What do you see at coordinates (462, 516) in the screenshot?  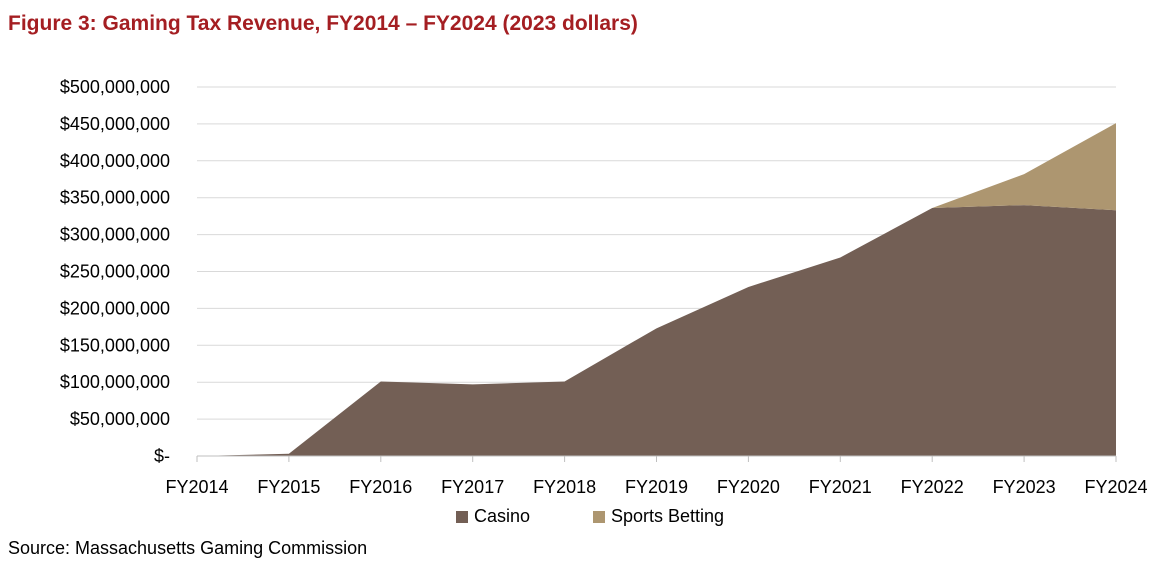 I see `legend-swatch-casino` at bounding box center [462, 516].